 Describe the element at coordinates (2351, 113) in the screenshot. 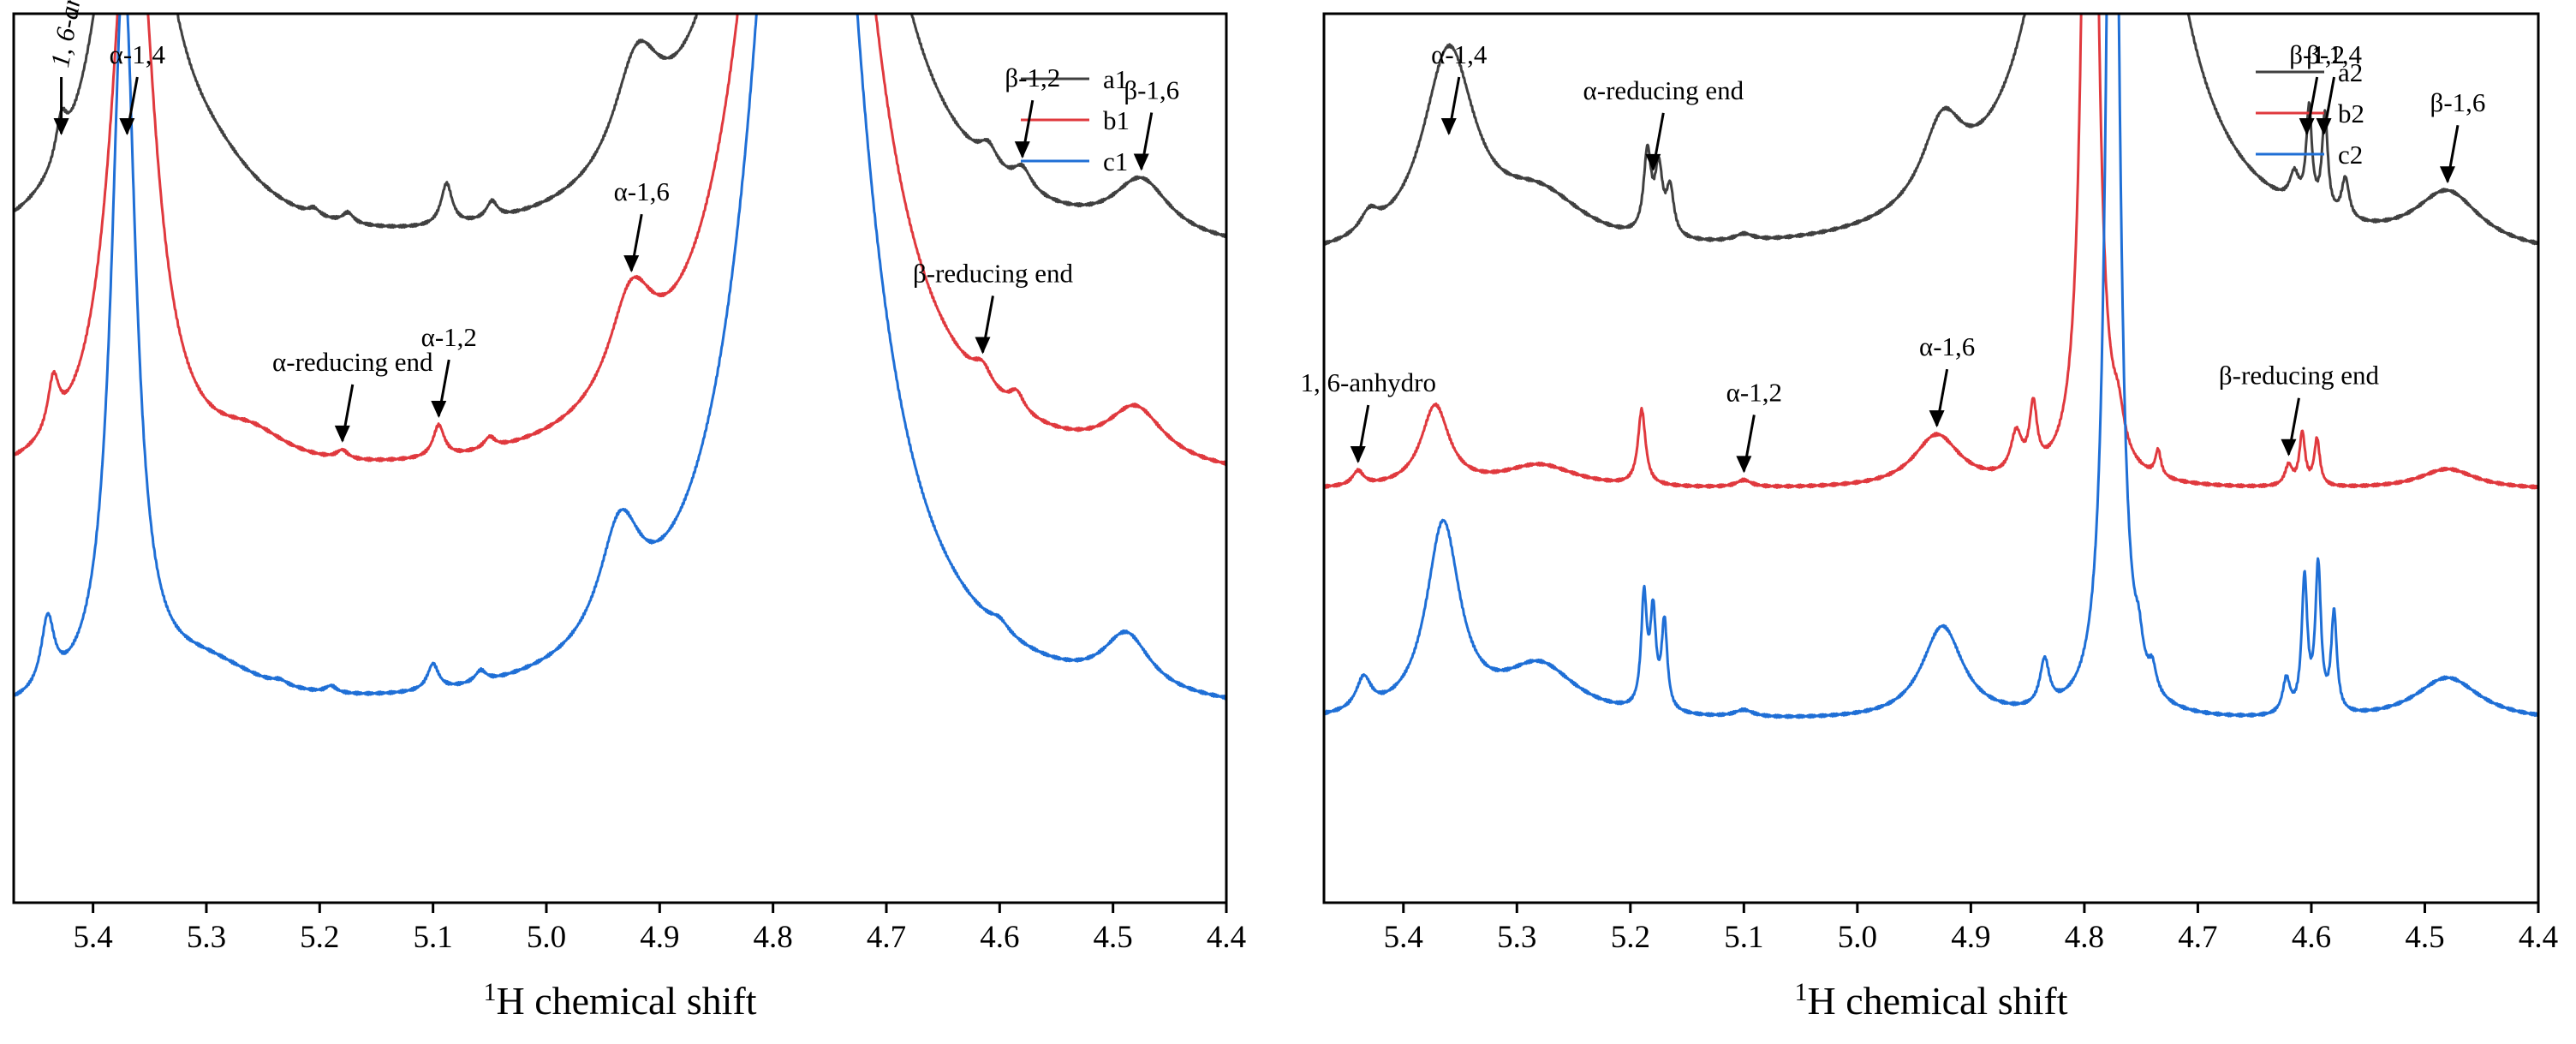

I see `legend-label-b2: b2` at that location.